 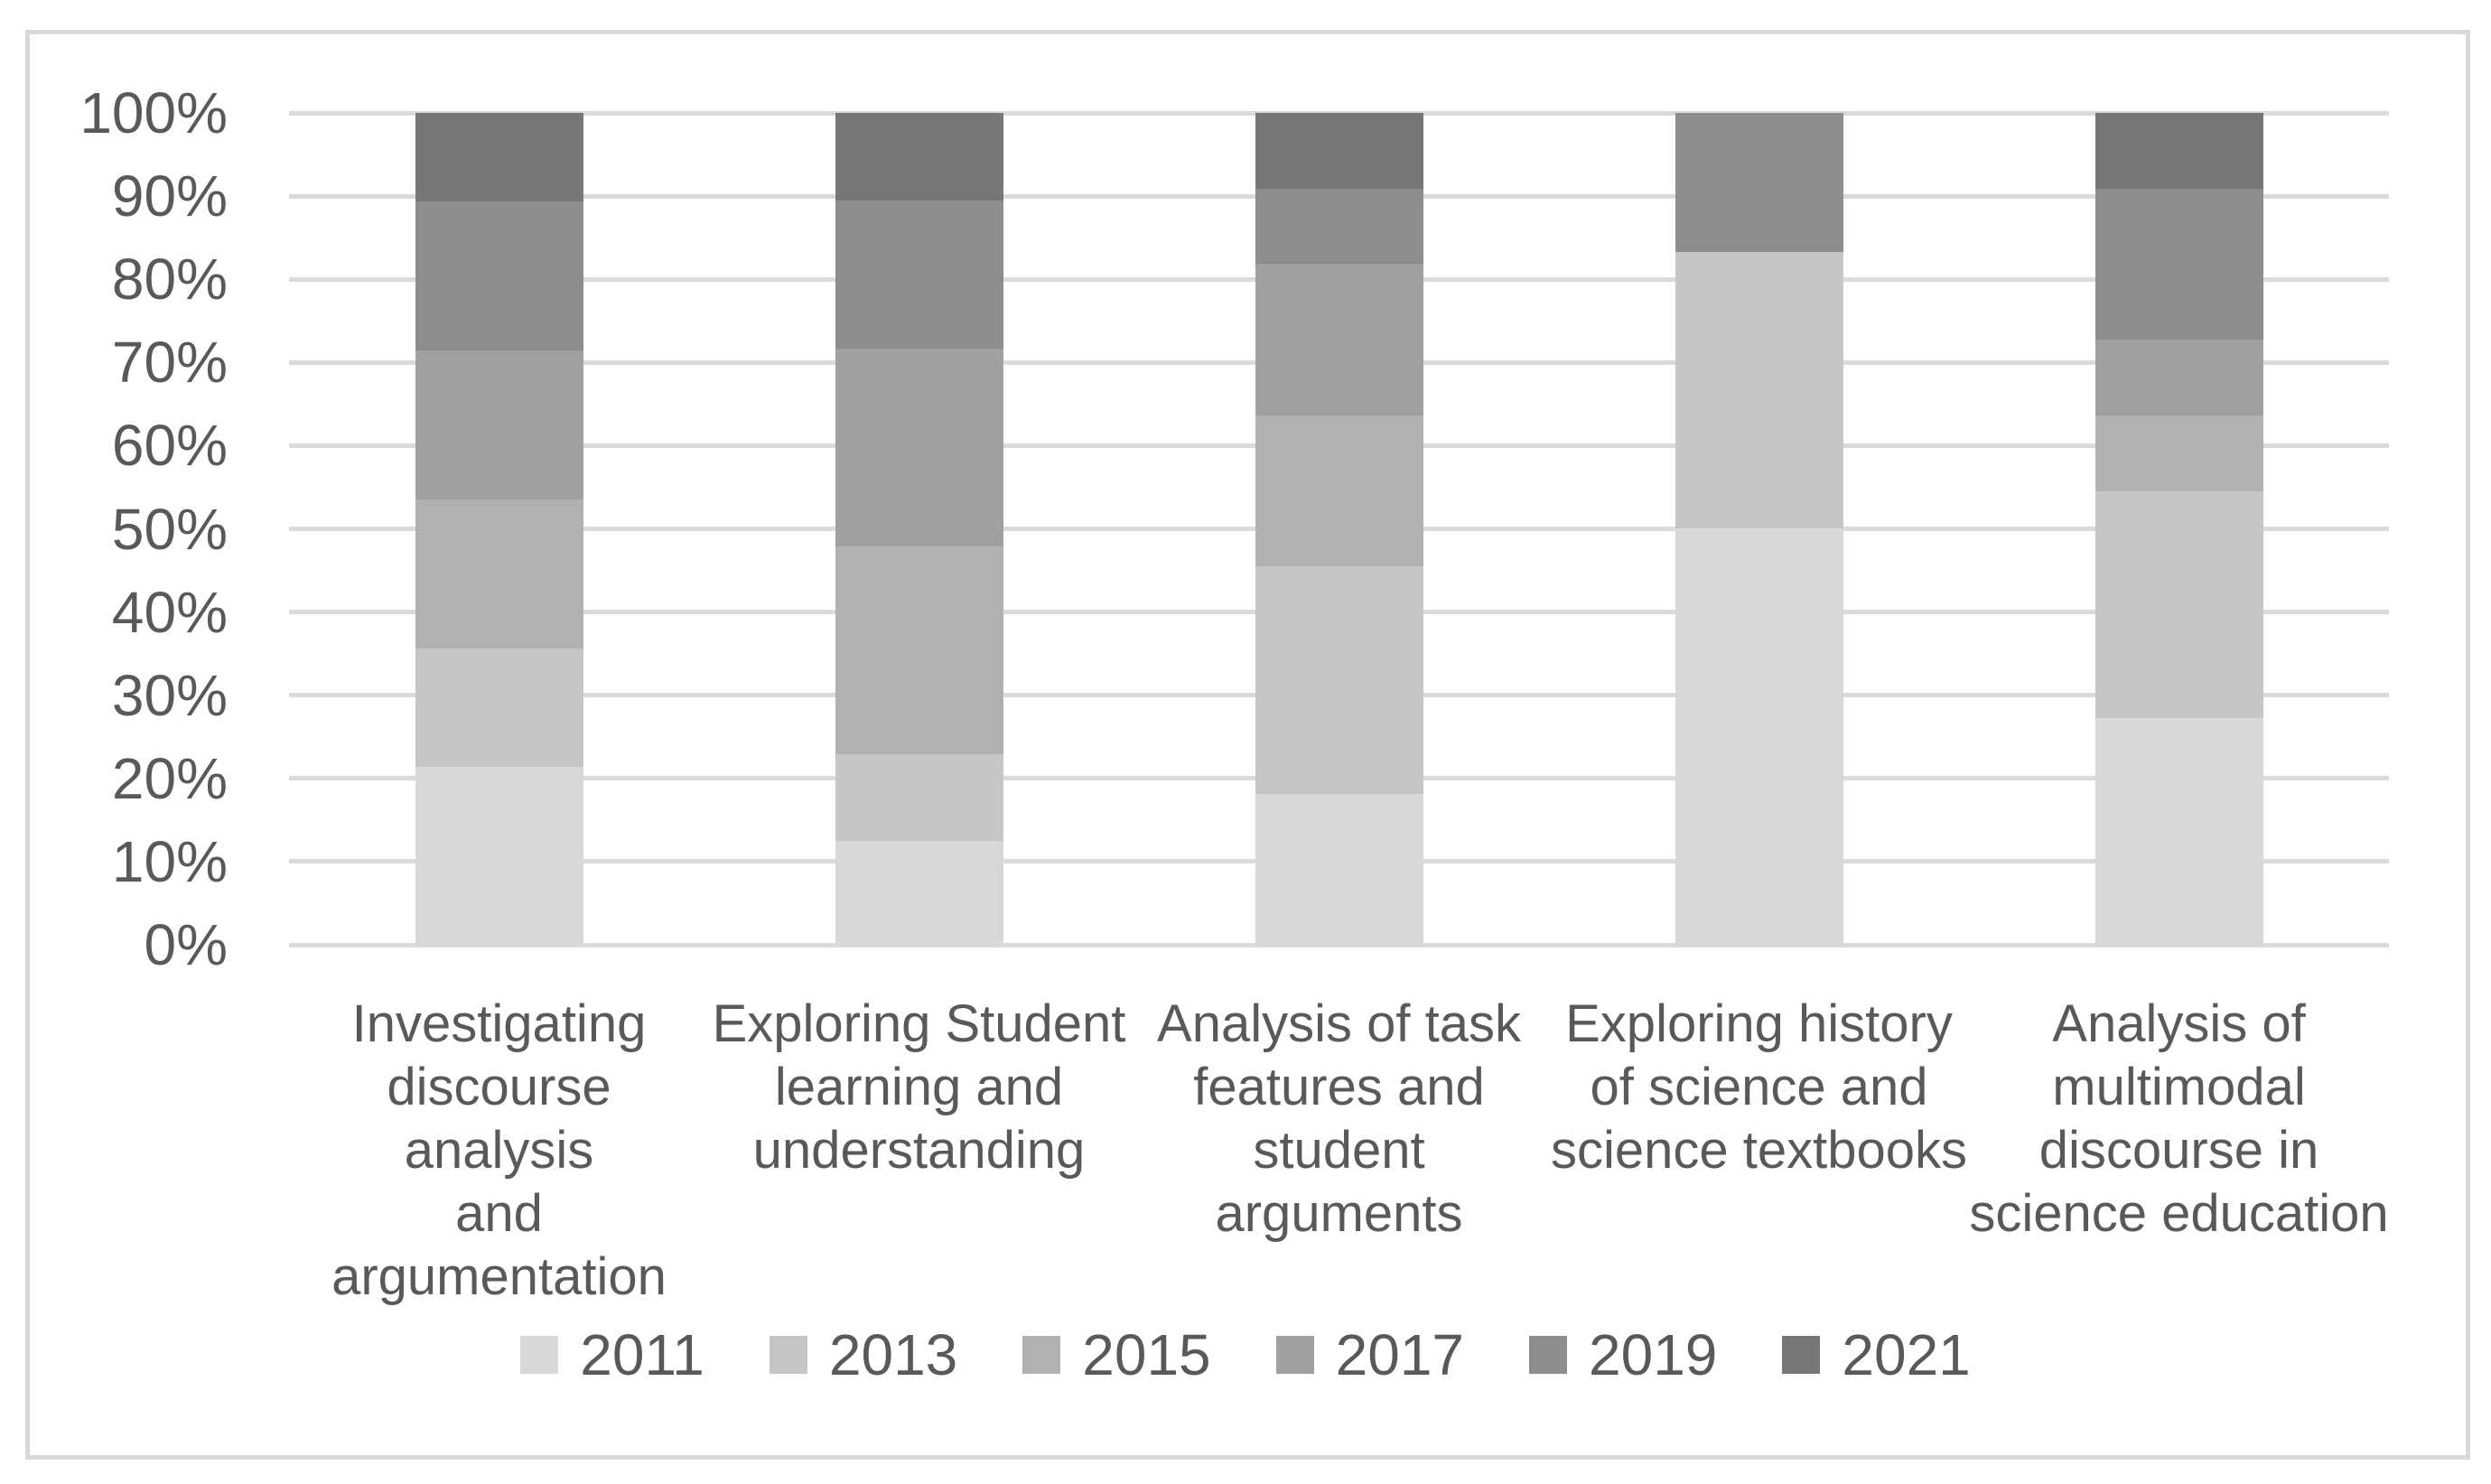 What do you see at coordinates (169, 280) in the screenshot?
I see `y-axis-tick-label: 80%` at bounding box center [169, 280].